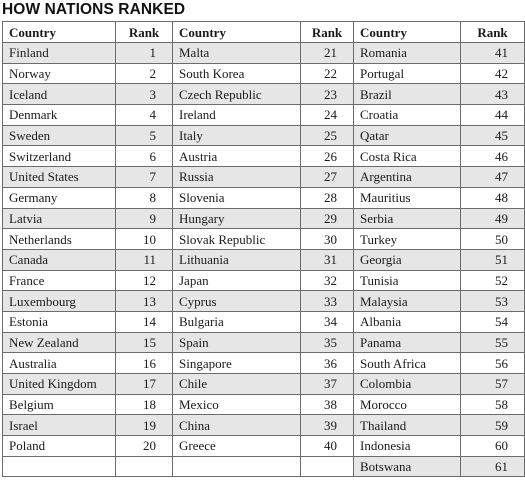 This screenshot has width=525, height=488. Describe the element at coordinates (407, 239) in the screenshot. I see `country-cell: Turkey` at that location.